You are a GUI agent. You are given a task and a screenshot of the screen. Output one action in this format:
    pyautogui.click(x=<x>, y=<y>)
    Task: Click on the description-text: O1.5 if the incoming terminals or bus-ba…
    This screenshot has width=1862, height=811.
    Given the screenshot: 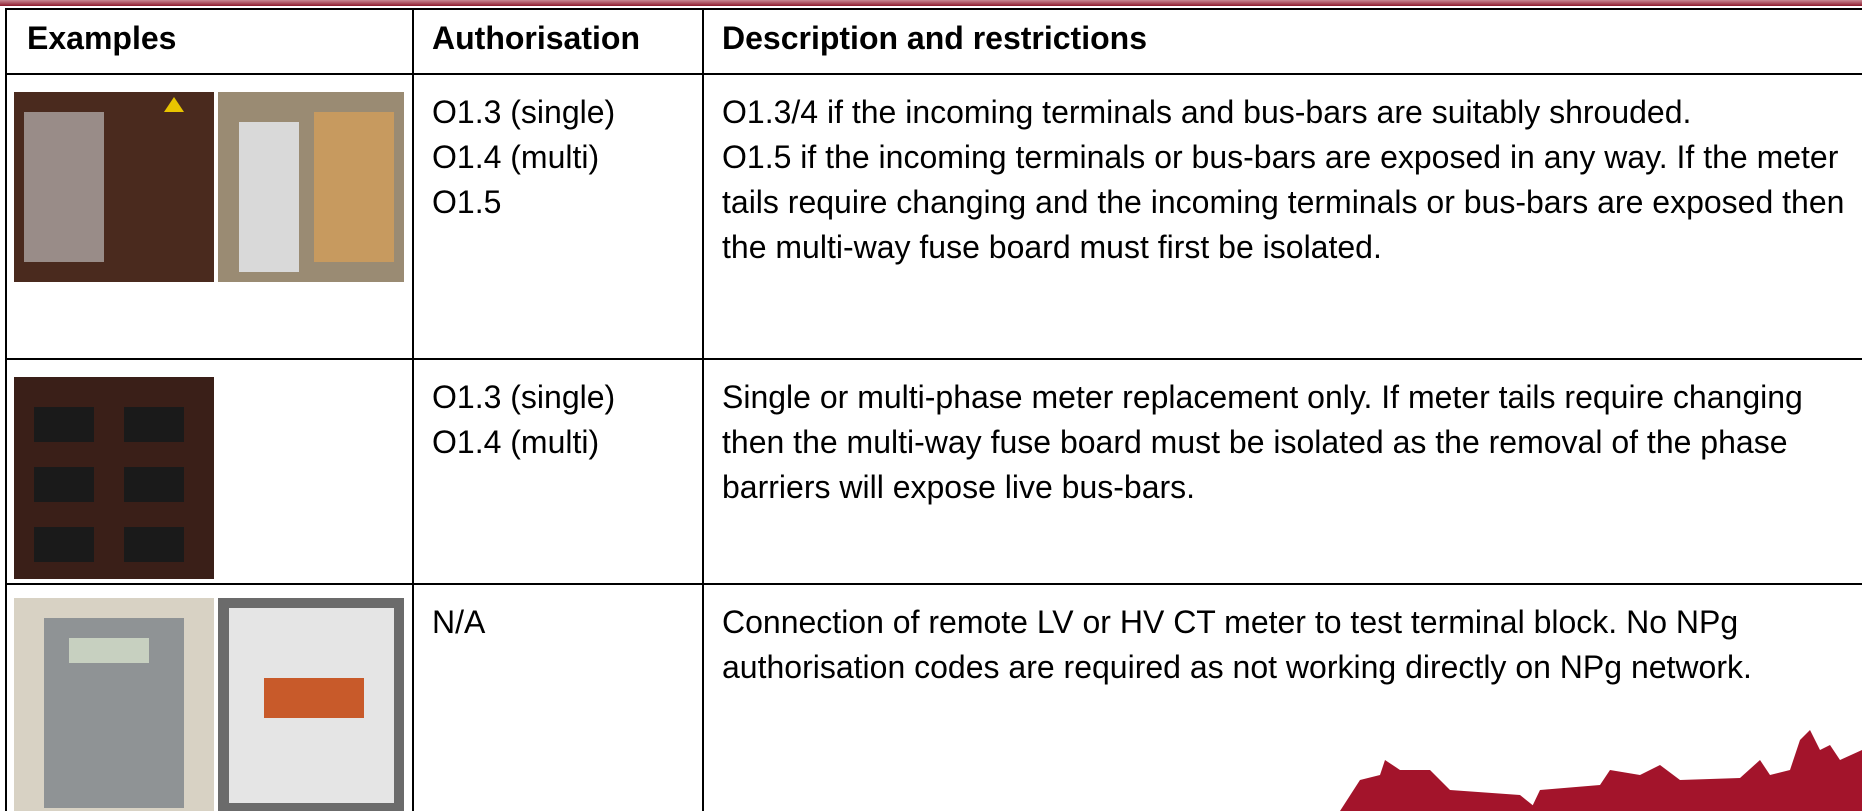 What is the action you would take?
    pyautogui.click(x=1283, y=202)
    